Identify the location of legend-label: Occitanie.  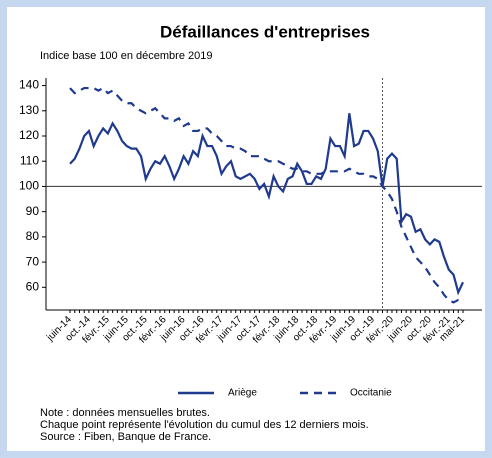
(371, 393).